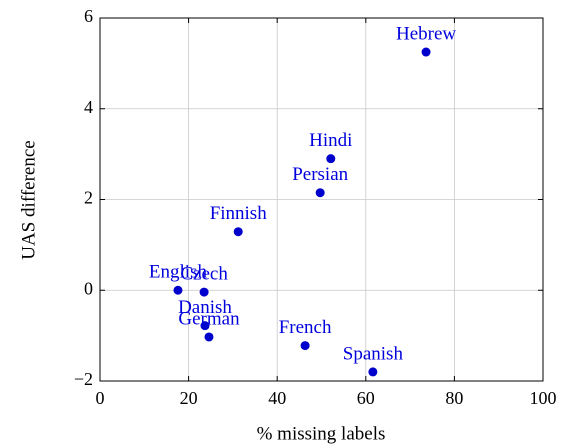  What do you see at coordinates (454, 398) in the screenshot?
I see `x-tick-label: 80` at bounding box center [454, 398].